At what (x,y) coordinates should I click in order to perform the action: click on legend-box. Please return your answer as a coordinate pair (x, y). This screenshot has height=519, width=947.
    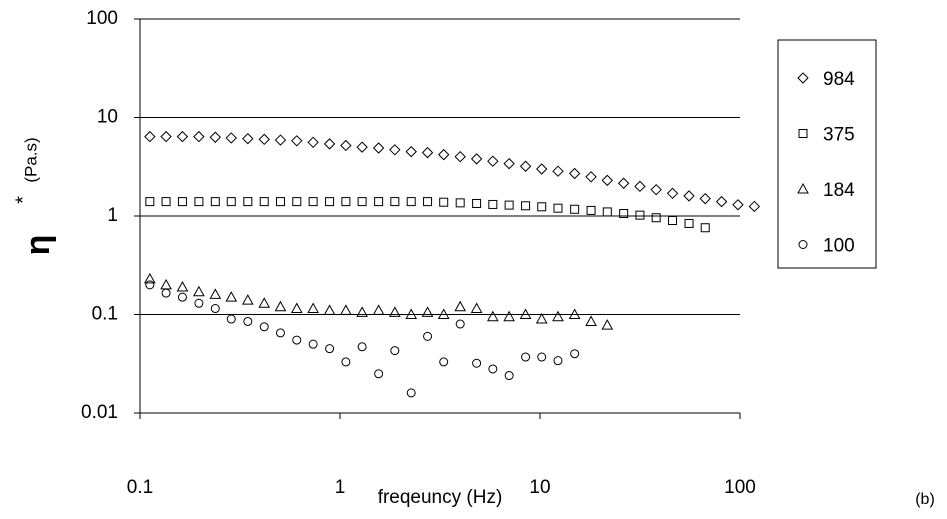
    Looking at the image, I should click on (827, 154).